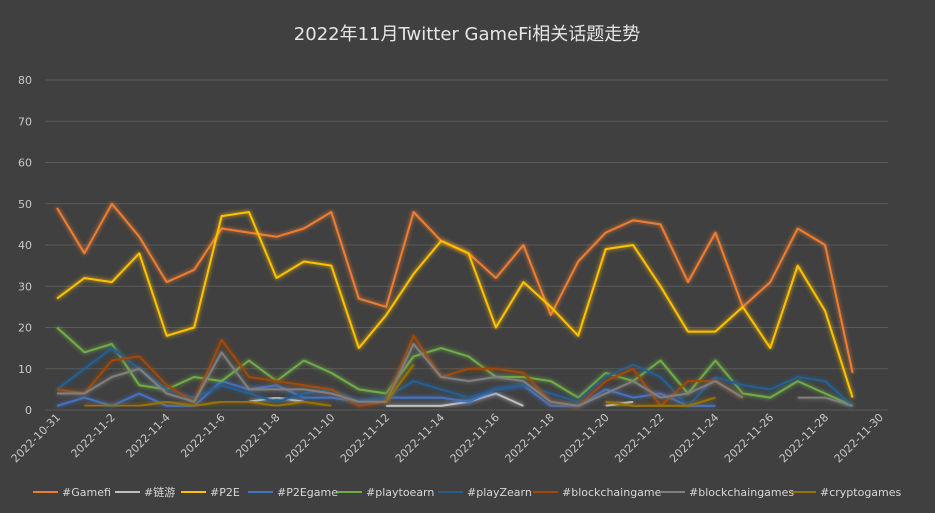 This screenshot has height=513, width=935. I want to click on x-tick-label: 2022-11-6, so click(202, 435).